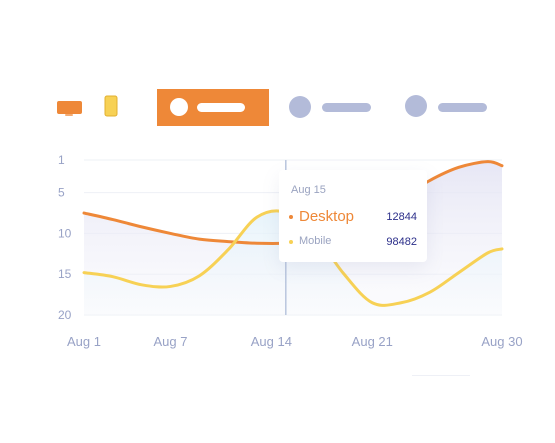 This screenshot has height=443, width=555. I want to click on desktop-legend-dot, so click(291, 217).